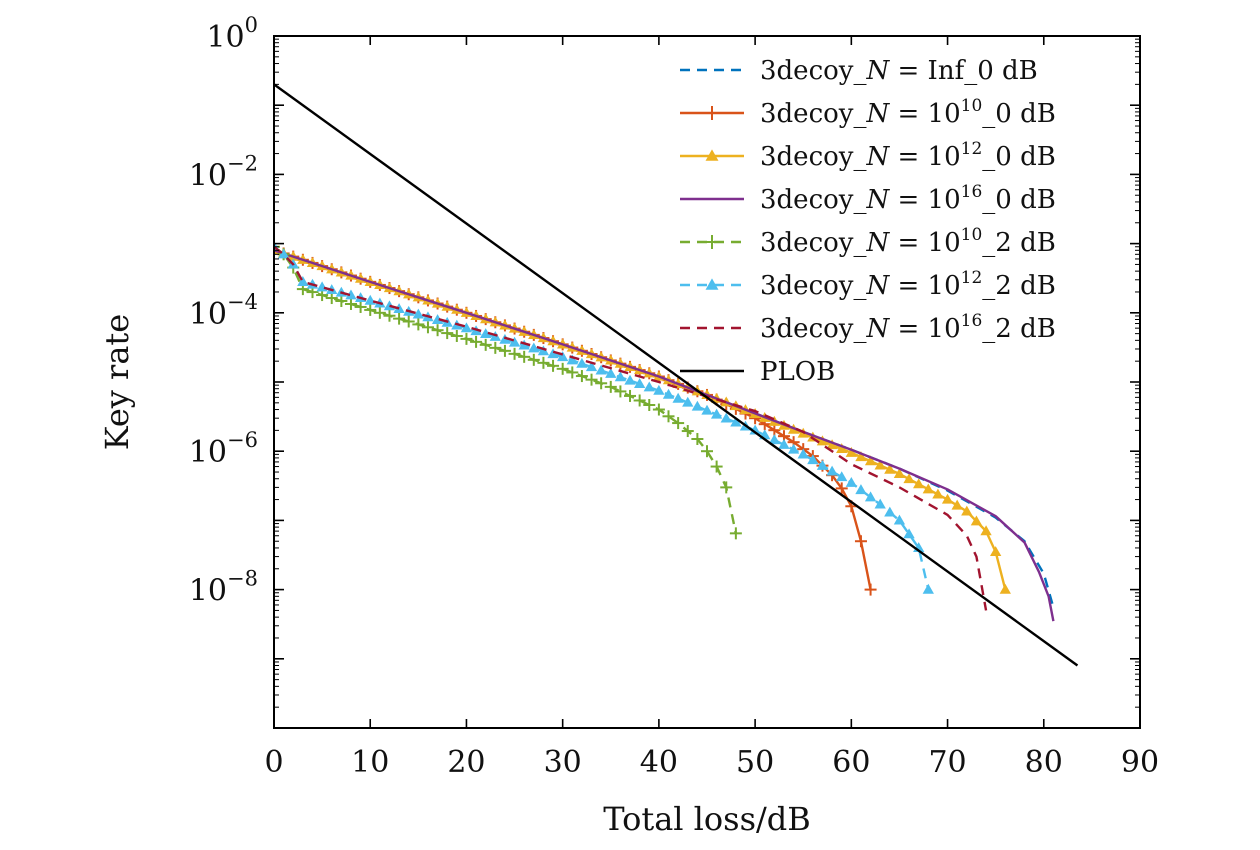 Image resolution: width=1260 pixels, height=850 pixels. I want to click on legend-entry: 3decoy_N = 1016_2 dB, so click(868, 327).